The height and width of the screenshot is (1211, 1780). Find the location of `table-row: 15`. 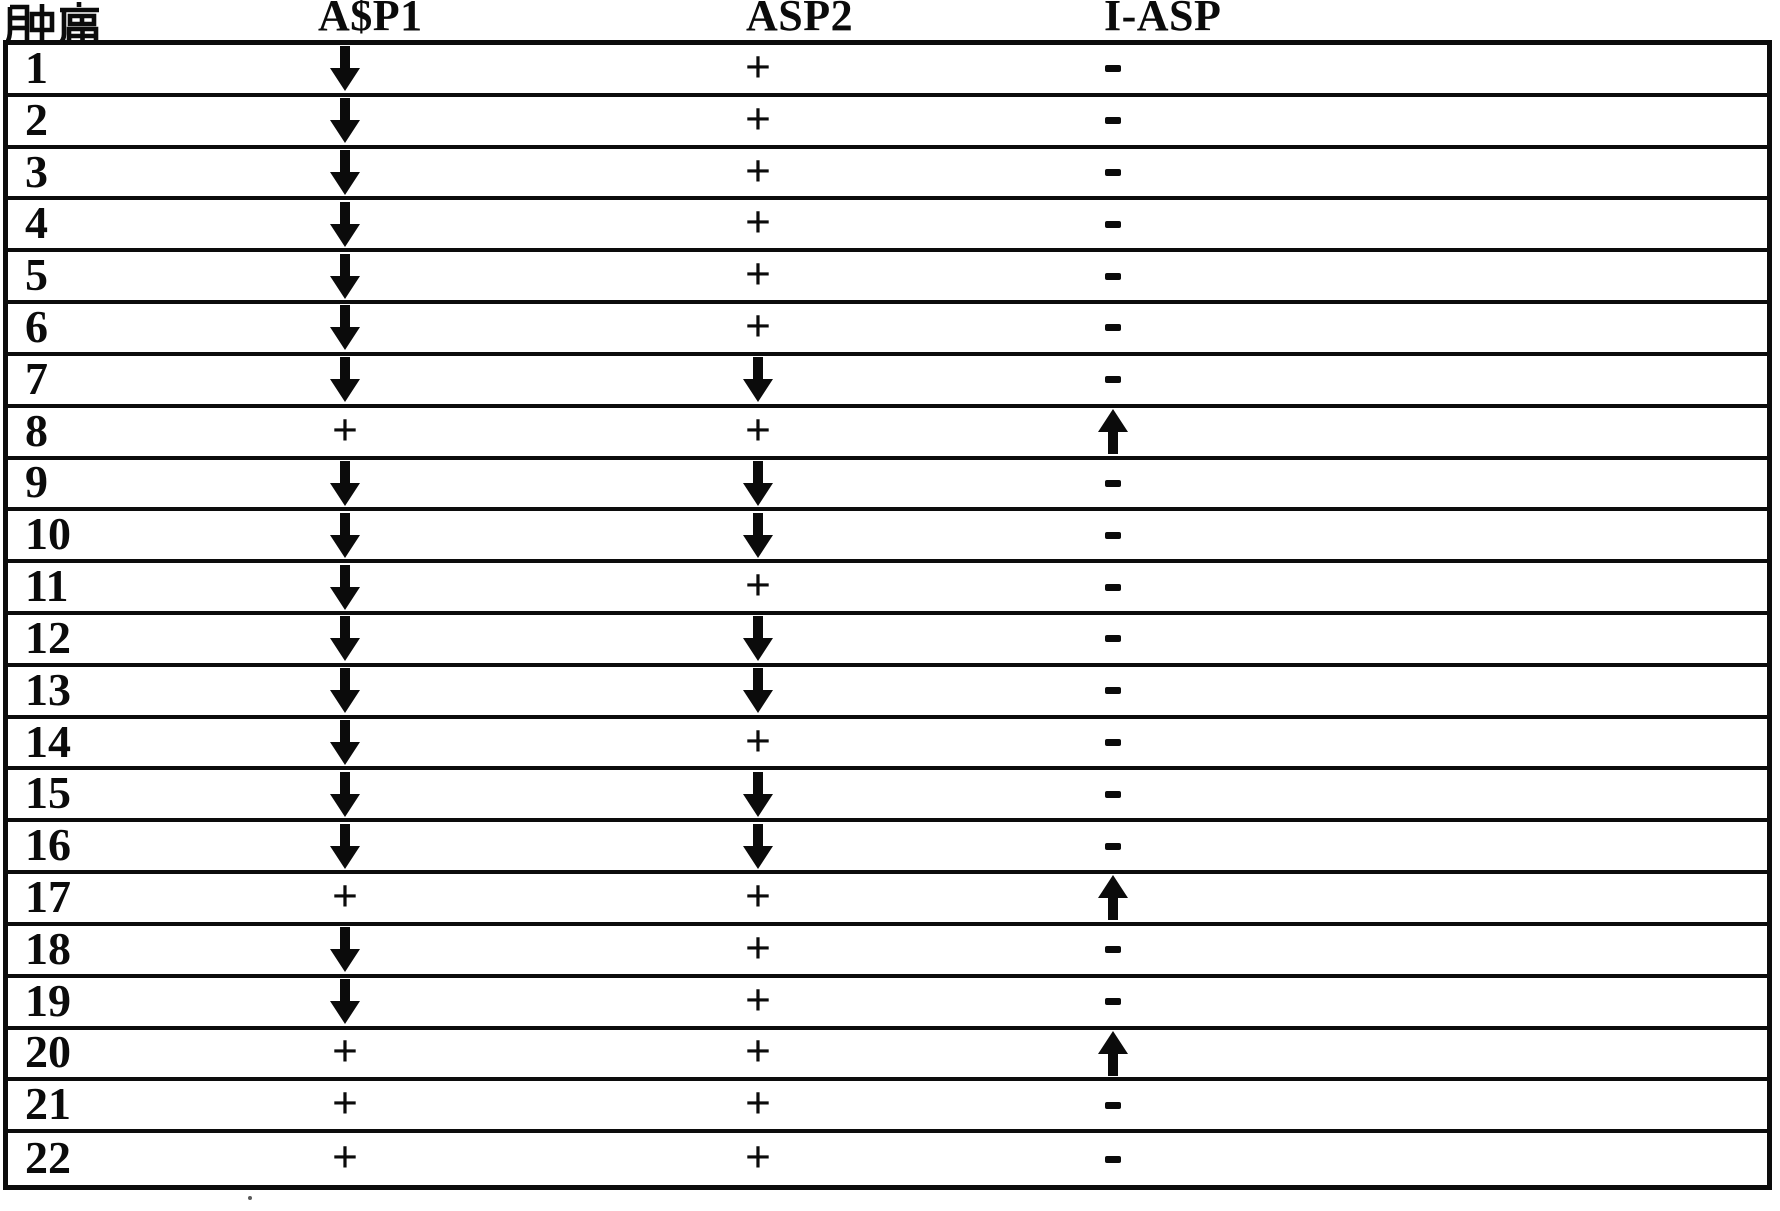

table-row: 15 is located at coordinates (887, 795).